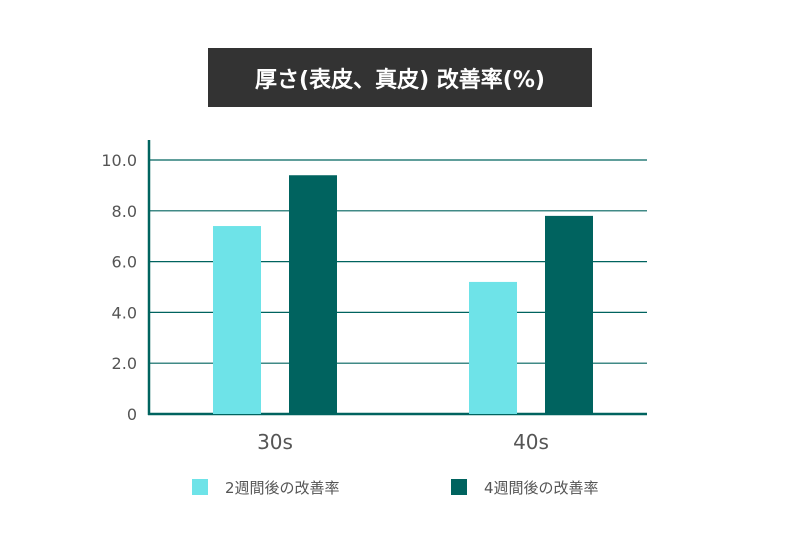  Describe the element at coordinates (124, 211) in the screenshot. I see `y-tick-label: 8.0` at that location.